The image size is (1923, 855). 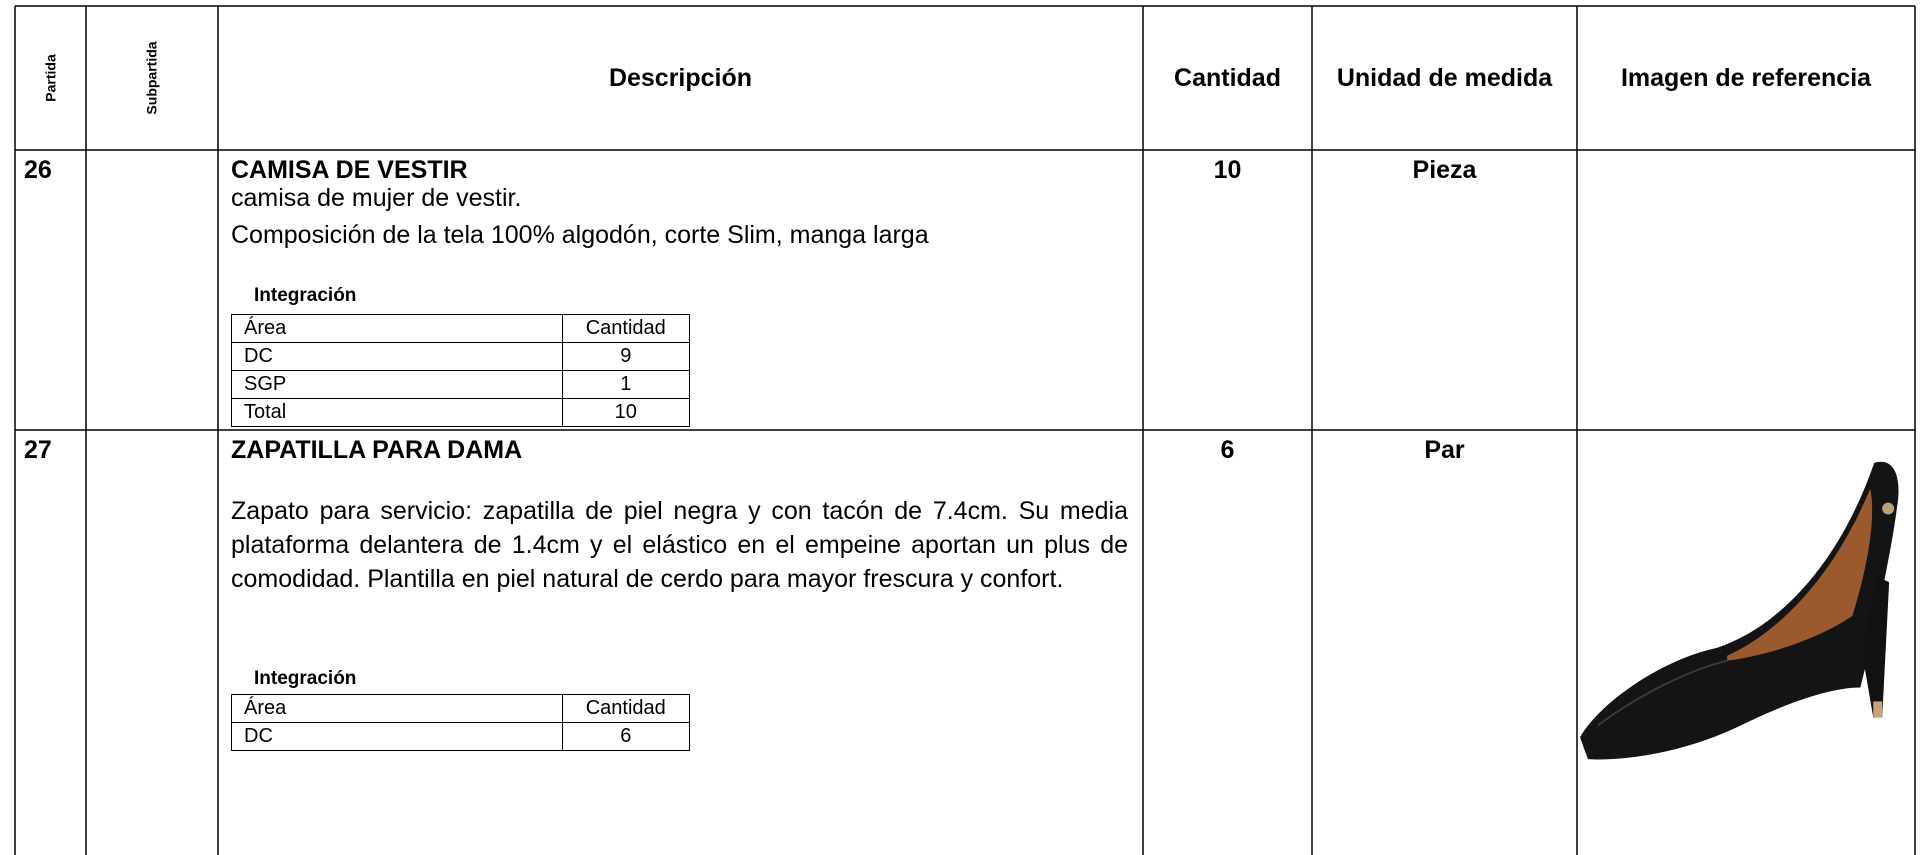 I want to click on unidad: Par, so click(x=1444, y=450).